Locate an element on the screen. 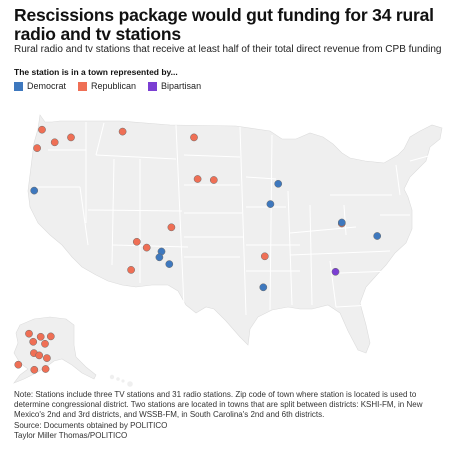 The image size is (464, 449). hawaii-shape is located at coordinates (121, 380).